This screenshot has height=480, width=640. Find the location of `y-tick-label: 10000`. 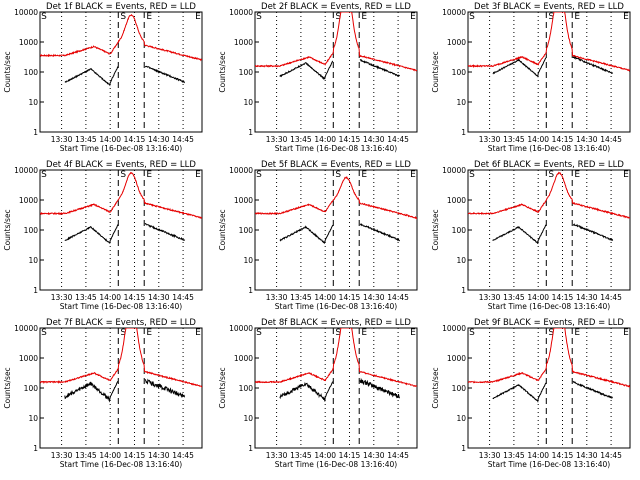

y-tick-label: 10000 is located at coordinates (26, 170).